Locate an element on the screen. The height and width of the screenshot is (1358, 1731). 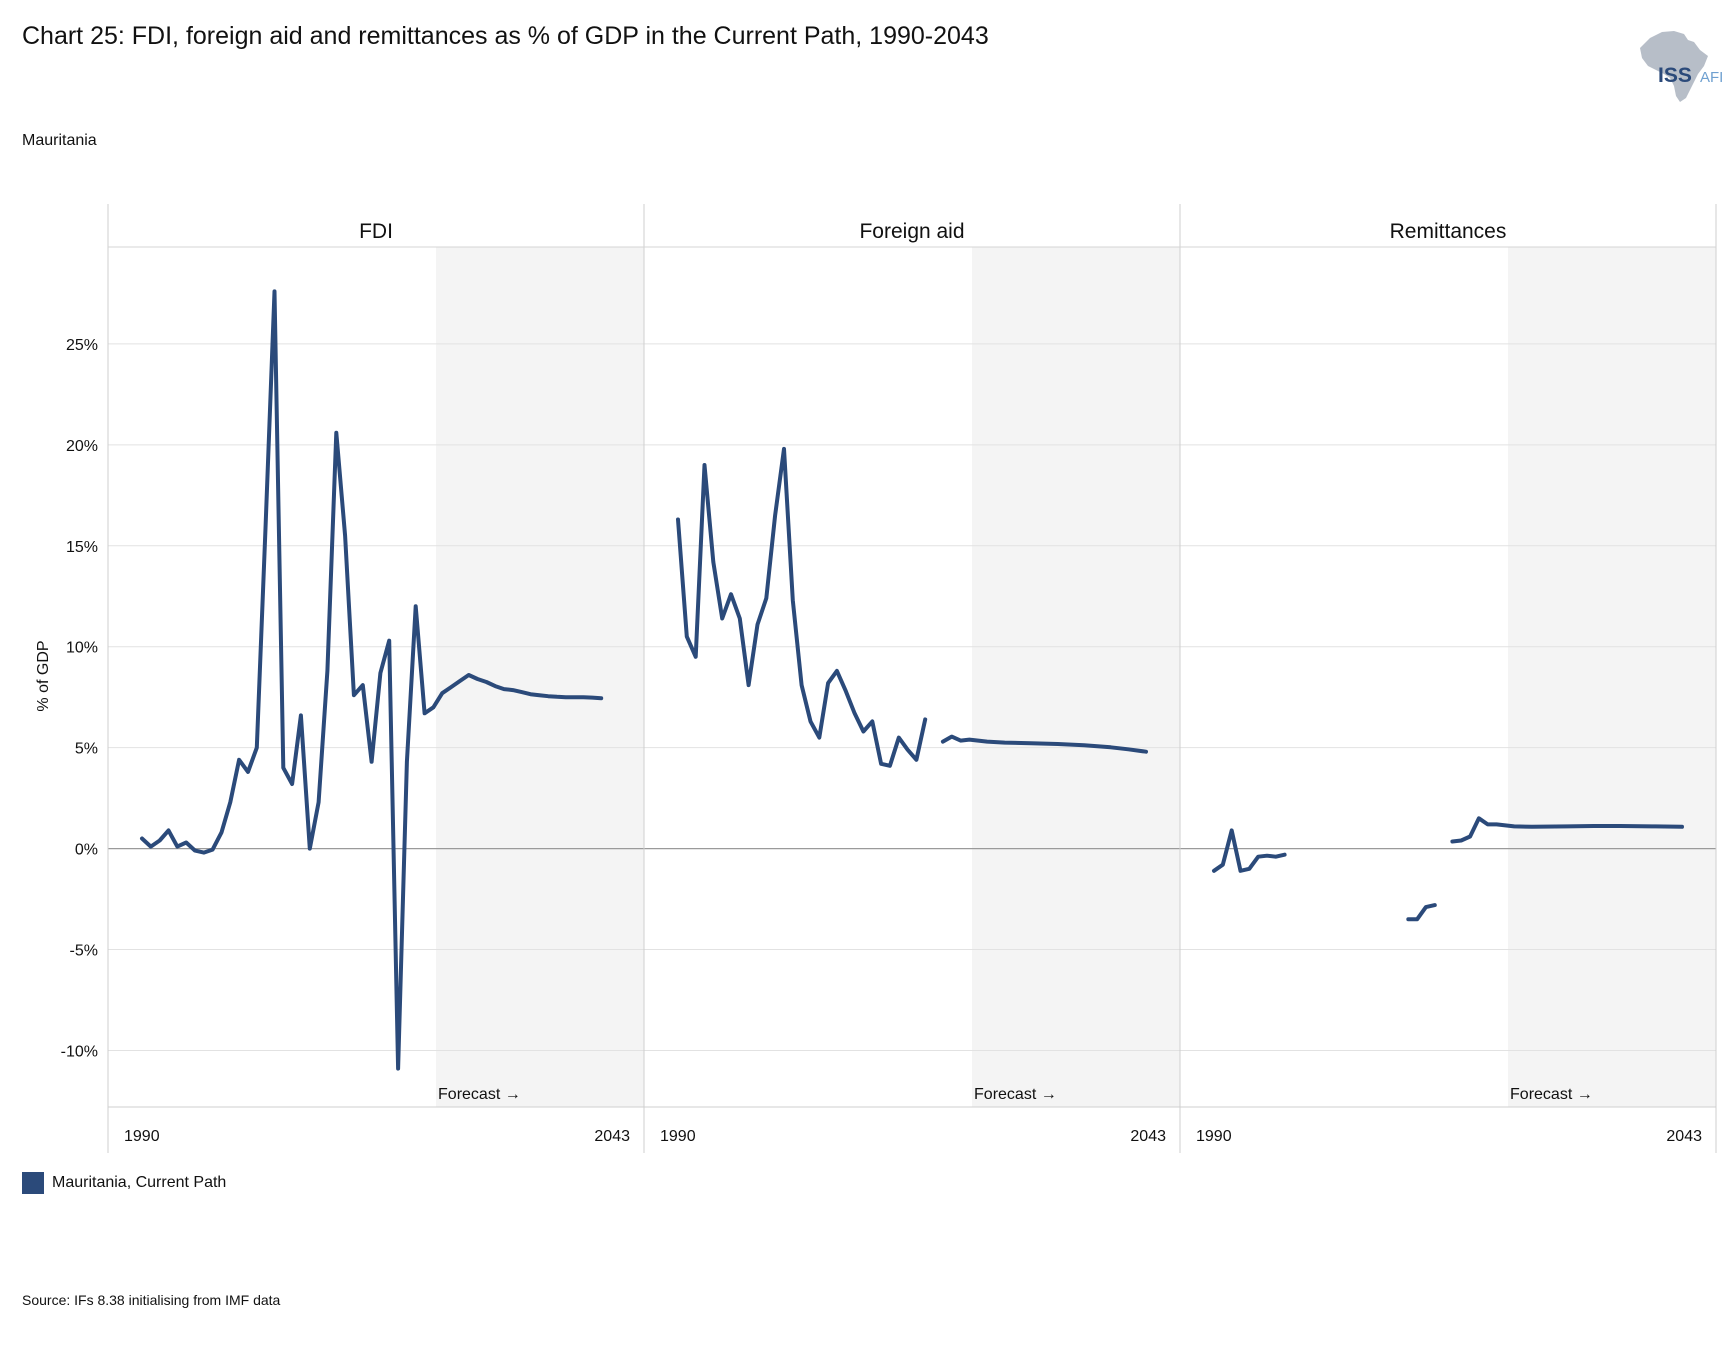
y-tick-label: 5% is located at coordinates (86, 749).